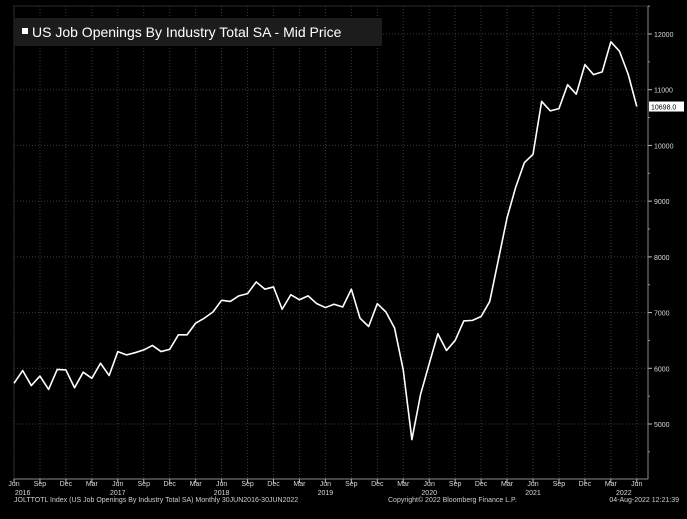 The height and width of the screenshot is (519, 687). I want to click on legend-marker-icon, so click(25, 31).